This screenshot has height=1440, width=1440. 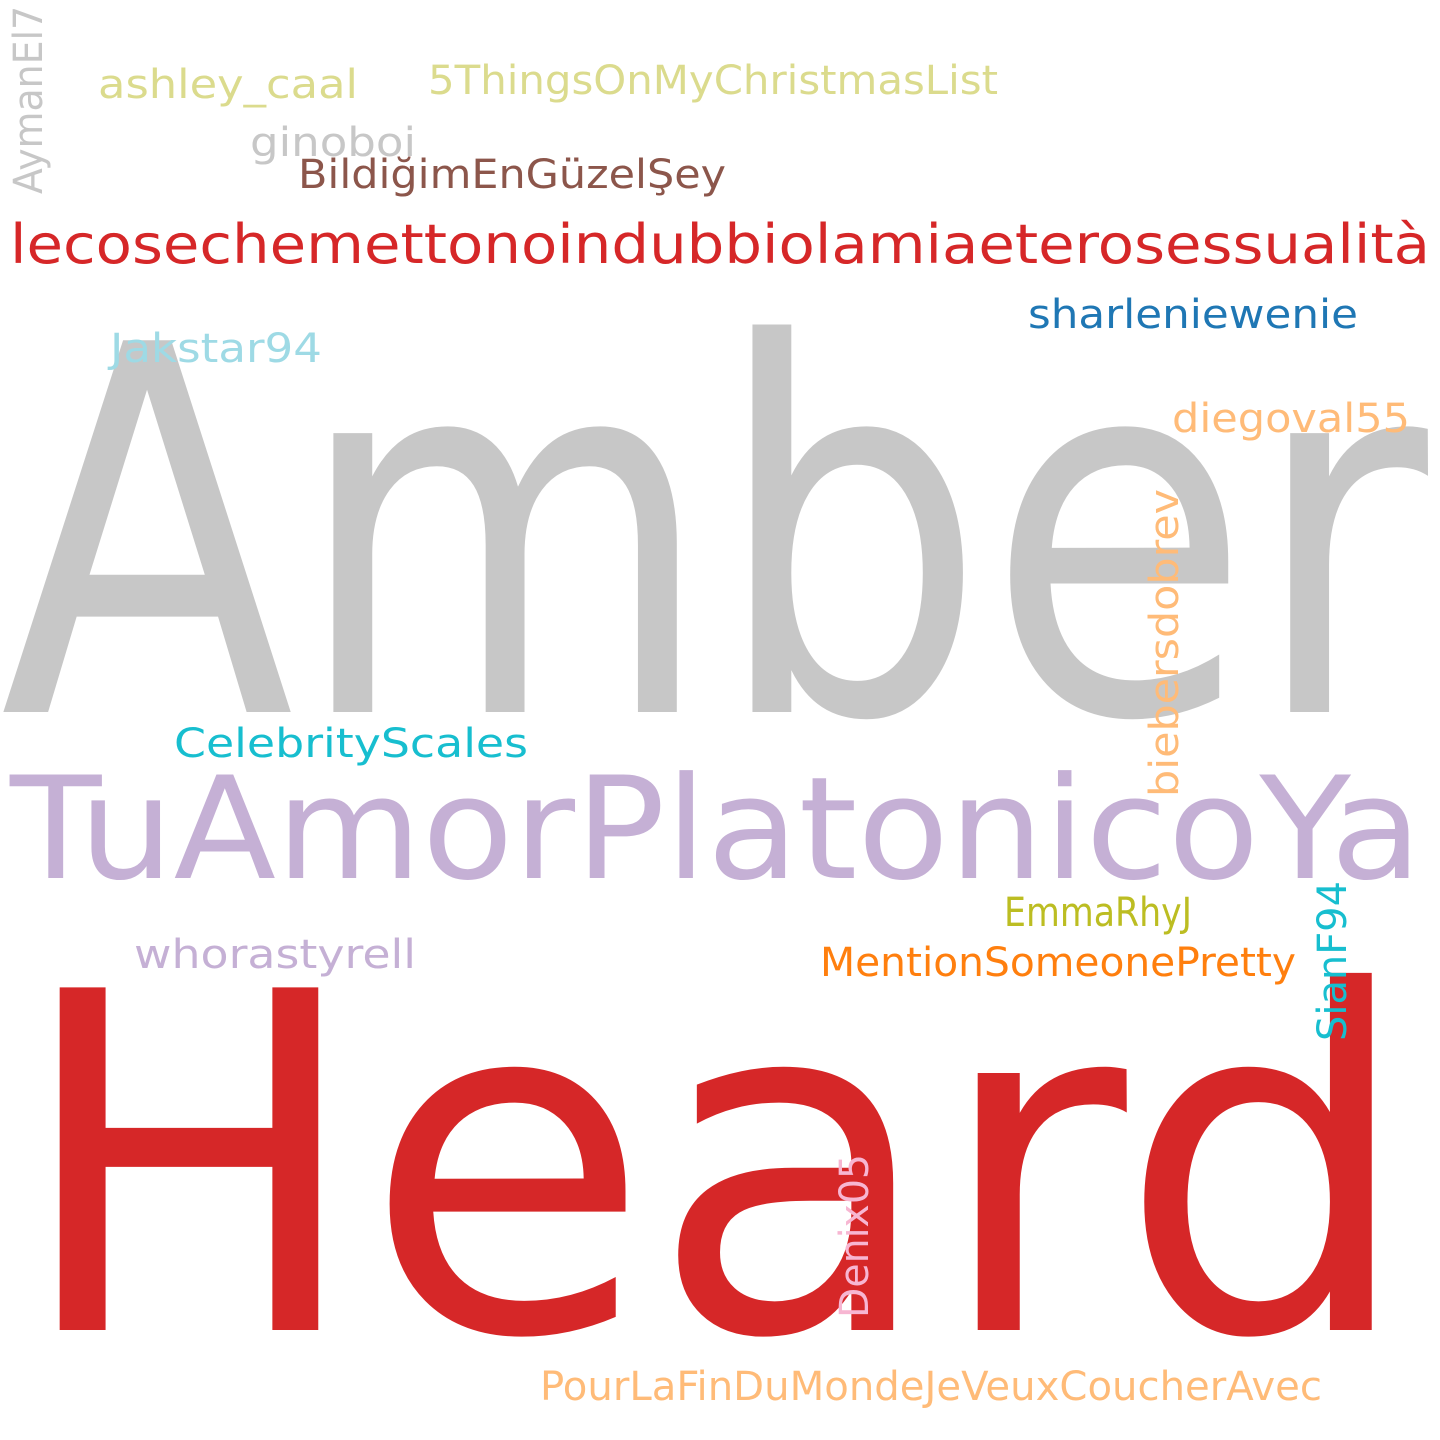 What do you see at coordinates (228, 85) in the screenshot?
I see `word-ashley-caal: ashley_caal` at bounding box center [228, 85].